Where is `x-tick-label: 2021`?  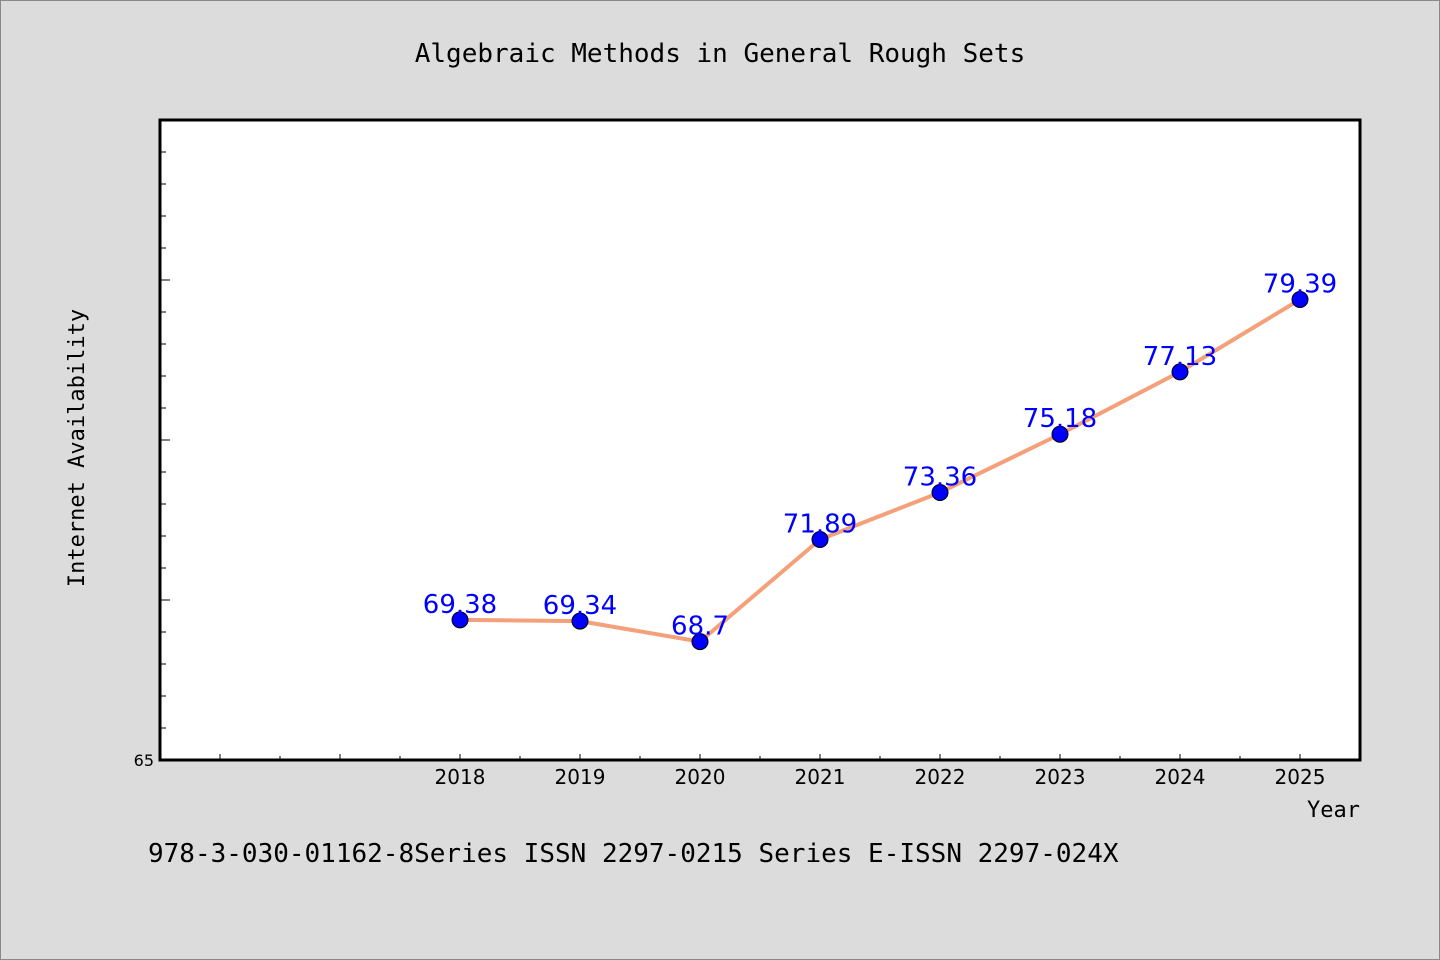 x-tick-label: 2021 is located at coordinates (820, 777).